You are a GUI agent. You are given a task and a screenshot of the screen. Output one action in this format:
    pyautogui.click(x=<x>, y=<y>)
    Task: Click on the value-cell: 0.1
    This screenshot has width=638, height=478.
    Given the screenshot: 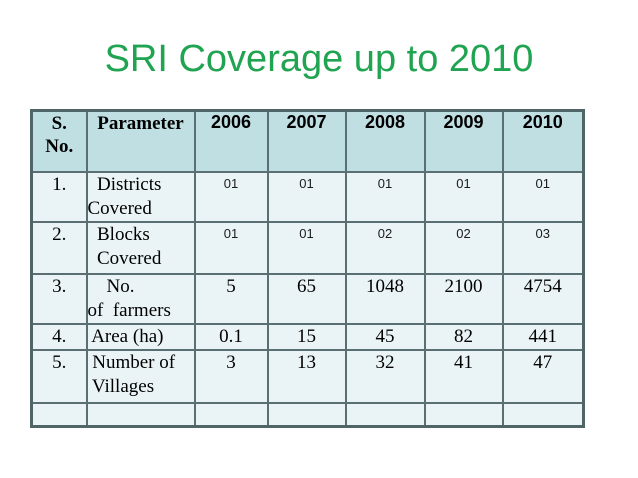 What is the action you would take?
    pyautogui.click(x=231, y=336)
    